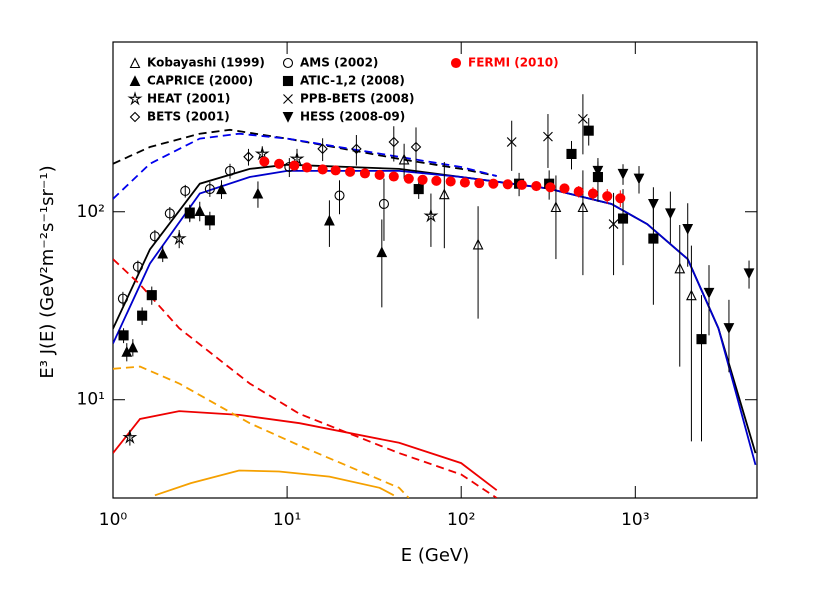  I want to click on x-tick-label: 10³, so click(635, 520).